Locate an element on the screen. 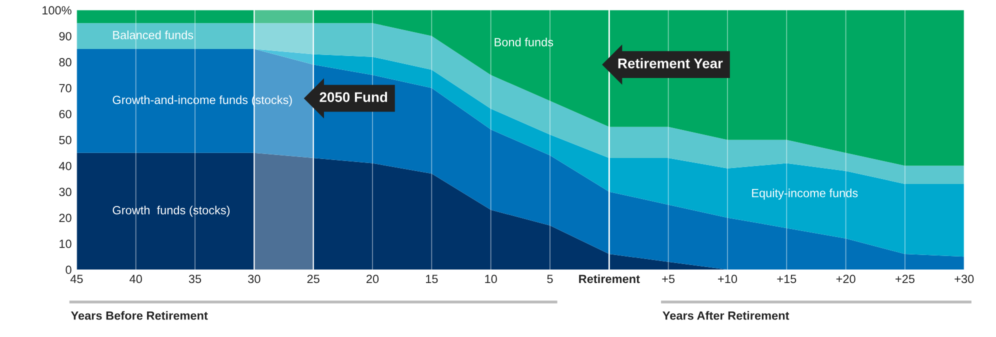 This screenshot has height=337, width=996. y-tick-label: 40 is located at coordinates (65, 166).